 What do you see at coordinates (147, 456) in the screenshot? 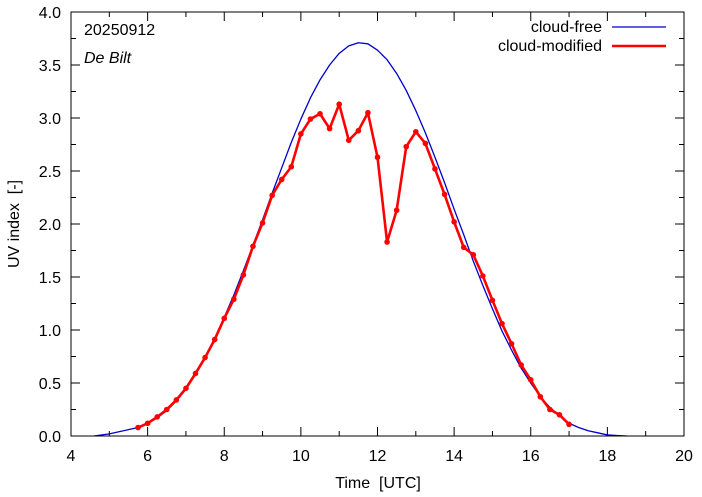
I see `x-tick-label: 6` at bounding box center [147, 456].